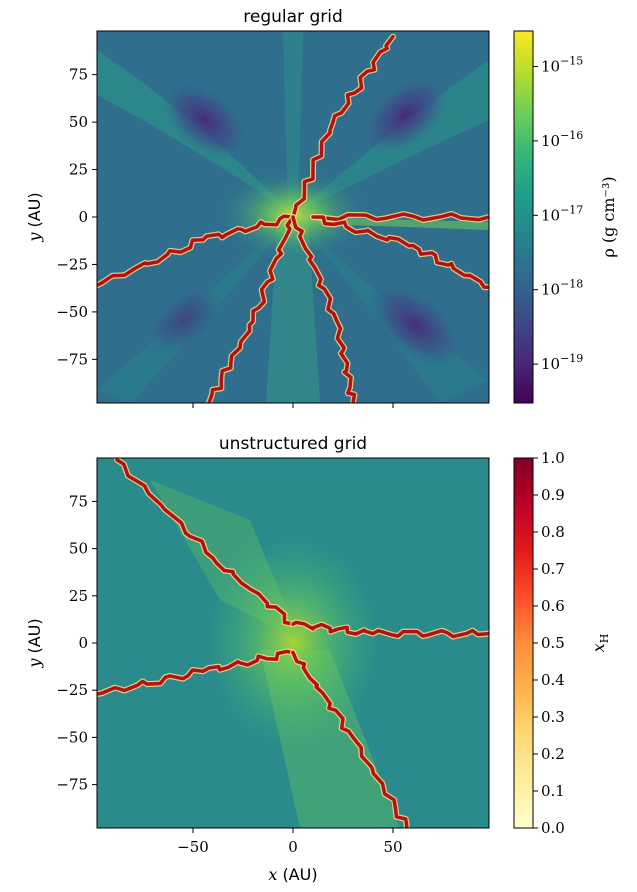  What do you see at coordinates (553, 606) in the screenshot?
I see `bottom-cbar-tick-label: 0.6` at bounding box center [553, 606].